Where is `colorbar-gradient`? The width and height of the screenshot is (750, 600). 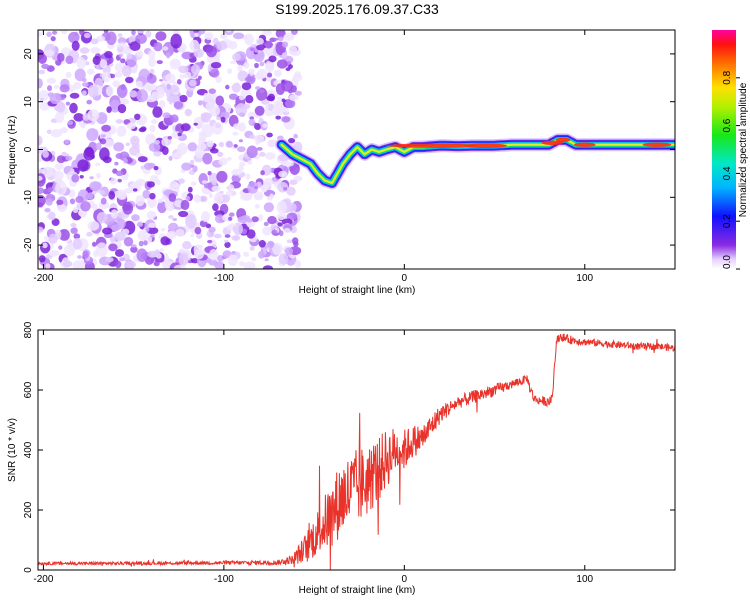
colorbar-gradient is located at coordinates (724, 149).